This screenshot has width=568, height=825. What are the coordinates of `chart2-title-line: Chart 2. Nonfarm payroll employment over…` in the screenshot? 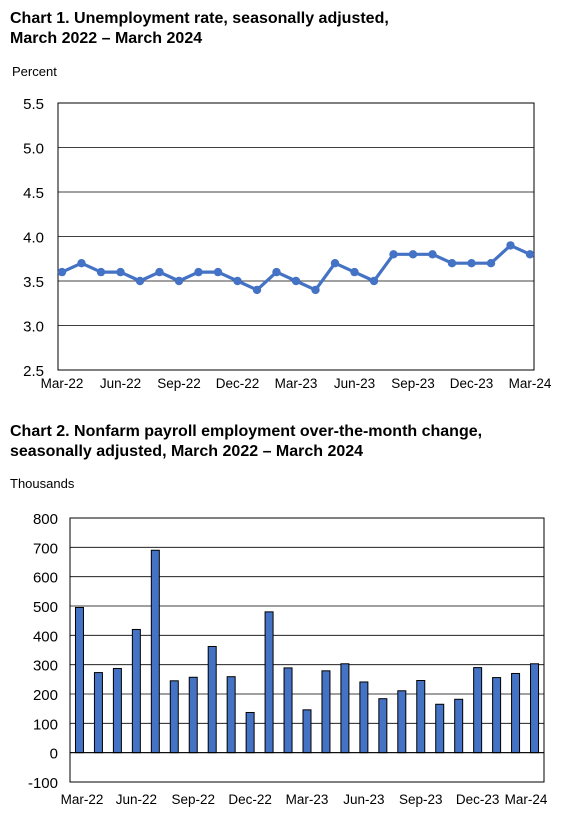 It's located at (246, 431).